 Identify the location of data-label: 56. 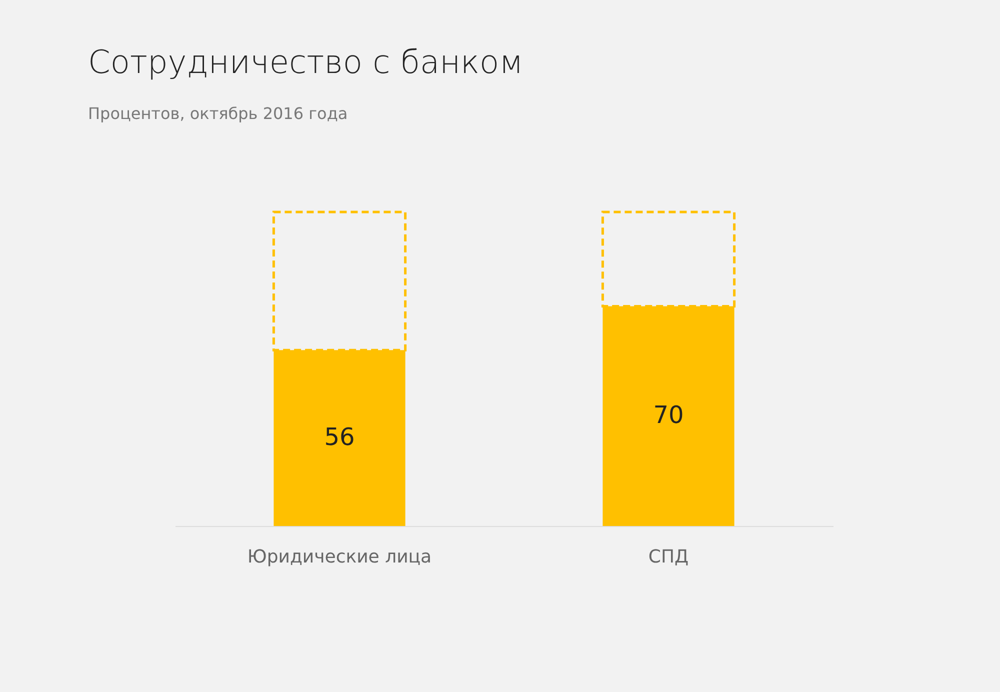
(339, 437).